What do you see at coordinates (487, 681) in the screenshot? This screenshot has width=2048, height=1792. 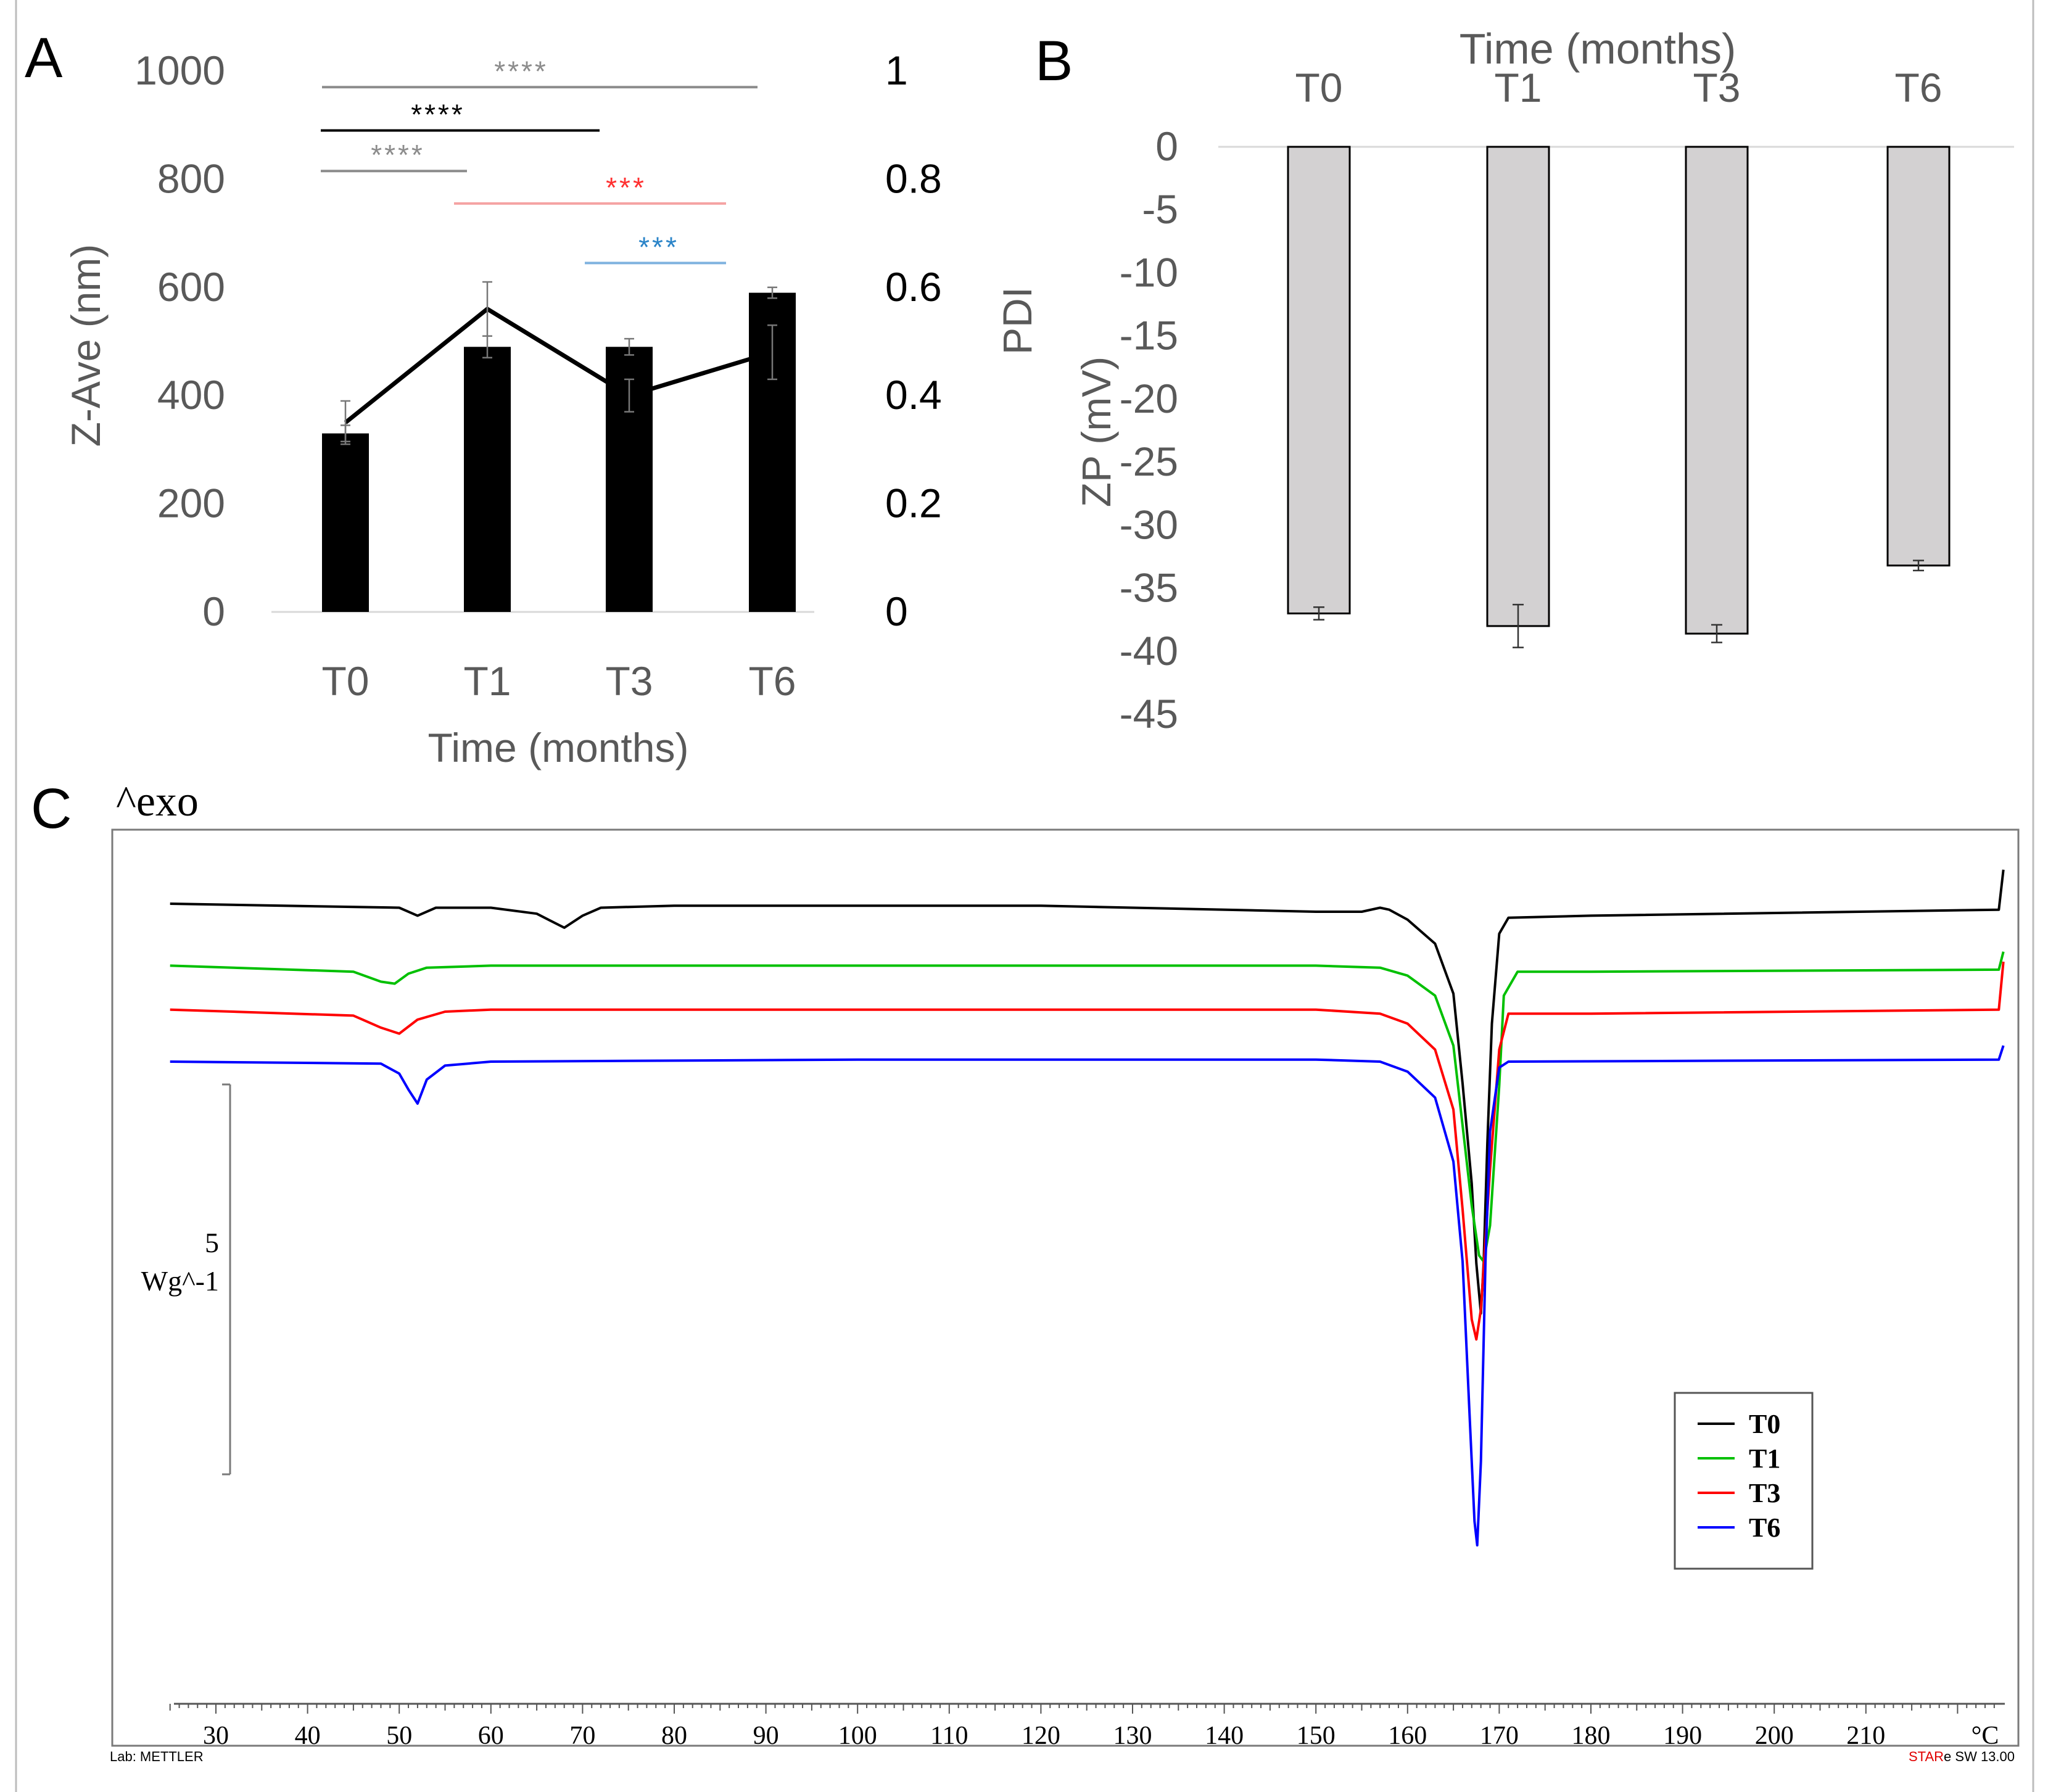 I see `panel-a-category-label: T1` at bounding box center [487, 681].